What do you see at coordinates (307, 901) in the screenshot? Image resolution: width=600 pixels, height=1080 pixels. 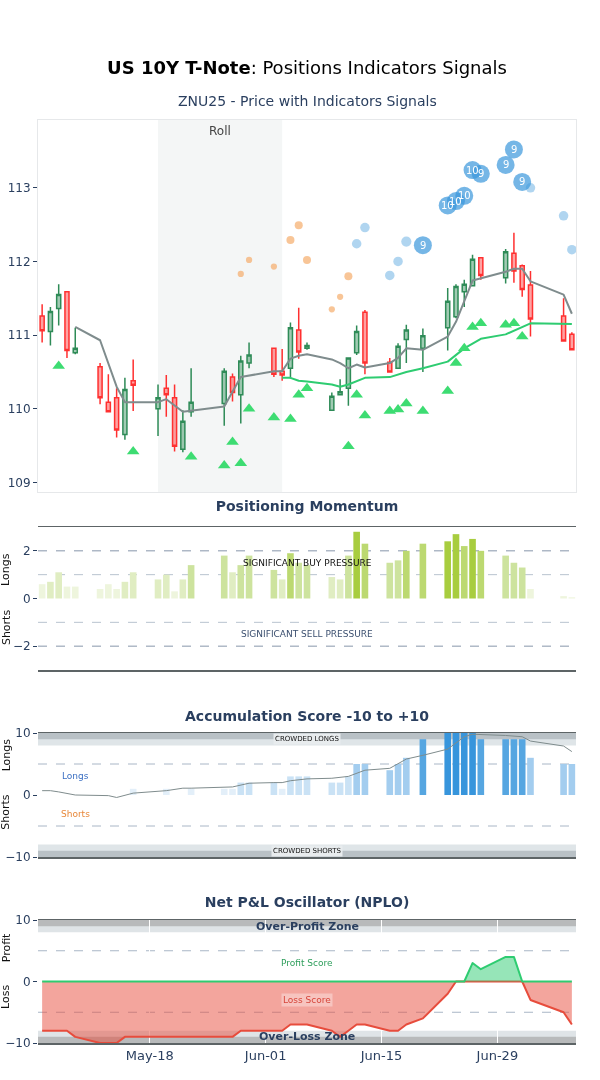 I see `chart-title: Net P&L Oscillator (NPLO)` at bounding box center [307, 901].